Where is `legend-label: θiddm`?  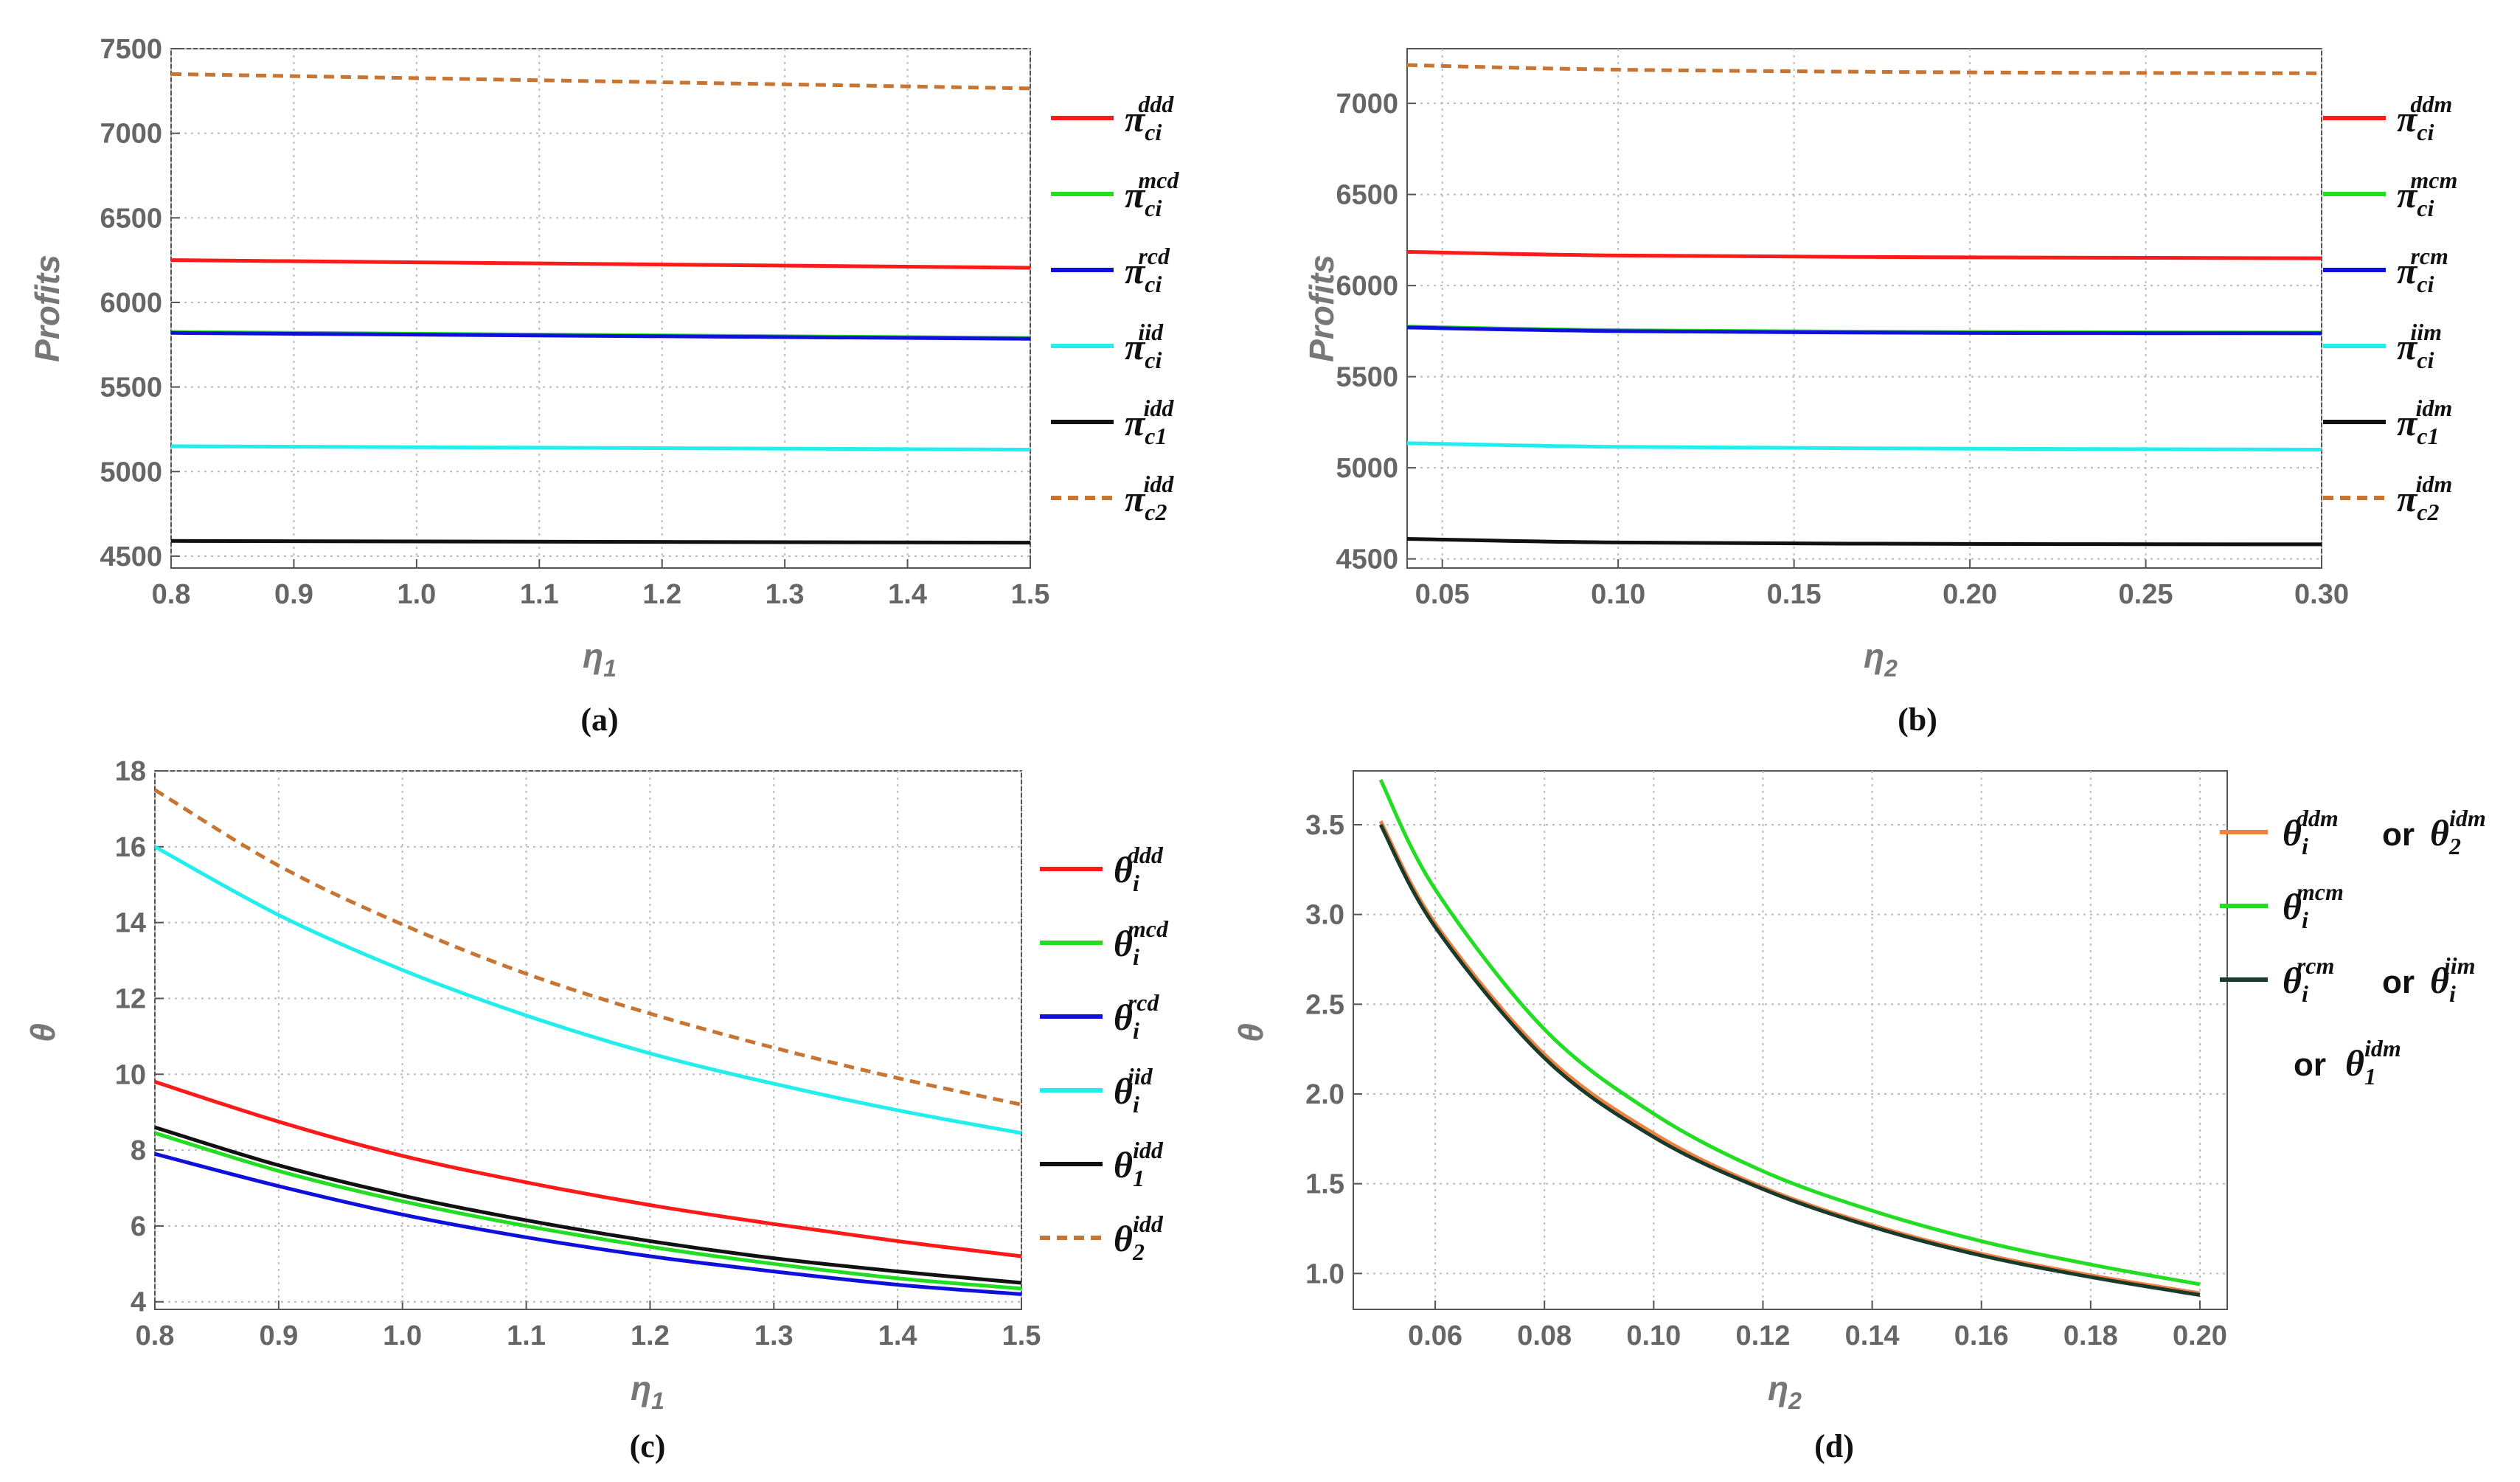
legend-label: θiddm is located at coordinates (2311, 832).